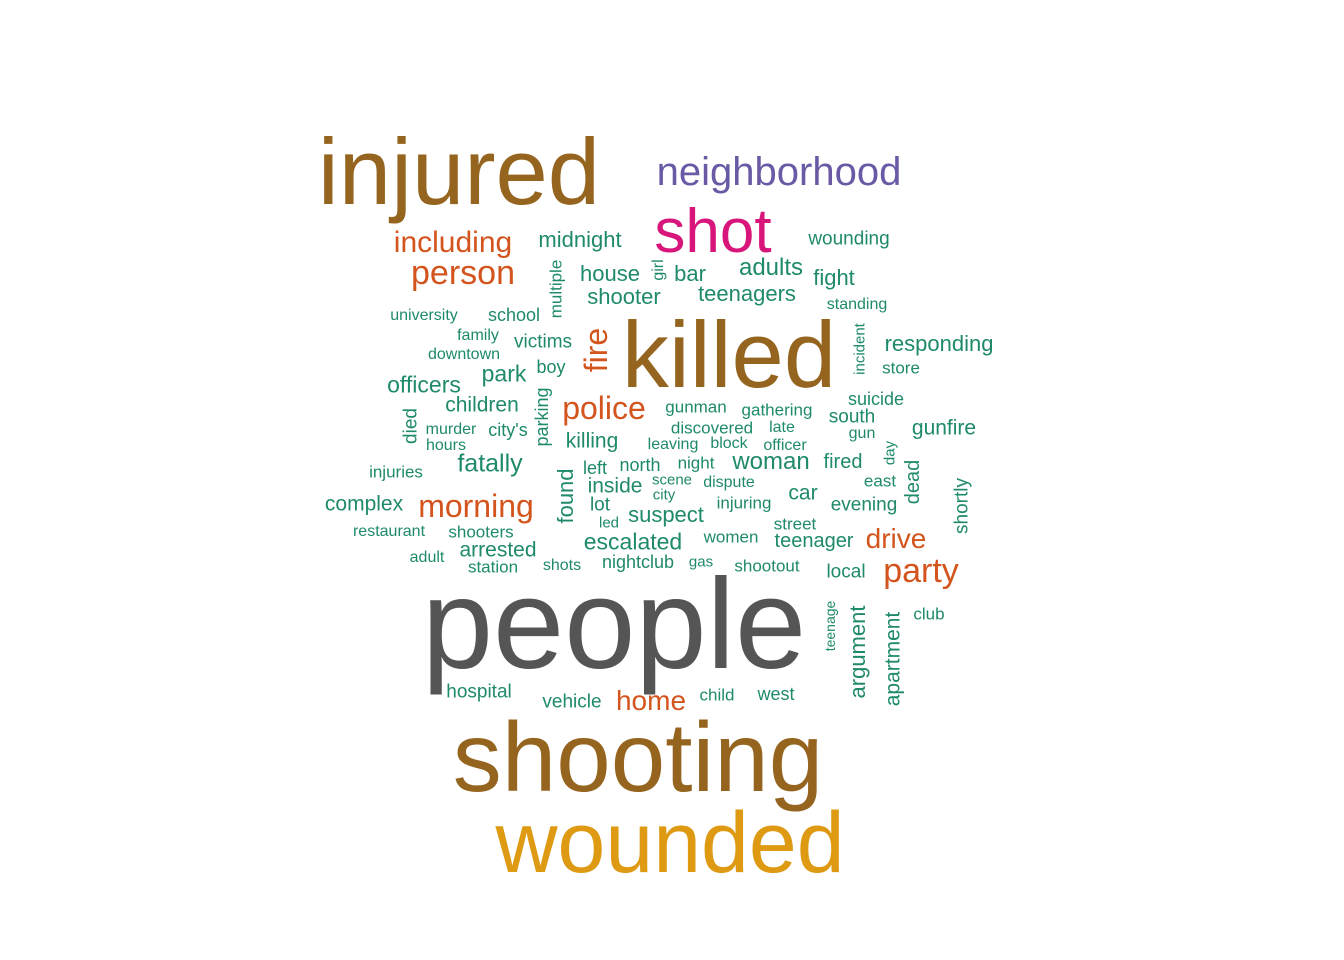  What do you see at coordinates (712, 428) in the screenshot?
I see `word-discovered: discovered` at bounding box center [712, 428].